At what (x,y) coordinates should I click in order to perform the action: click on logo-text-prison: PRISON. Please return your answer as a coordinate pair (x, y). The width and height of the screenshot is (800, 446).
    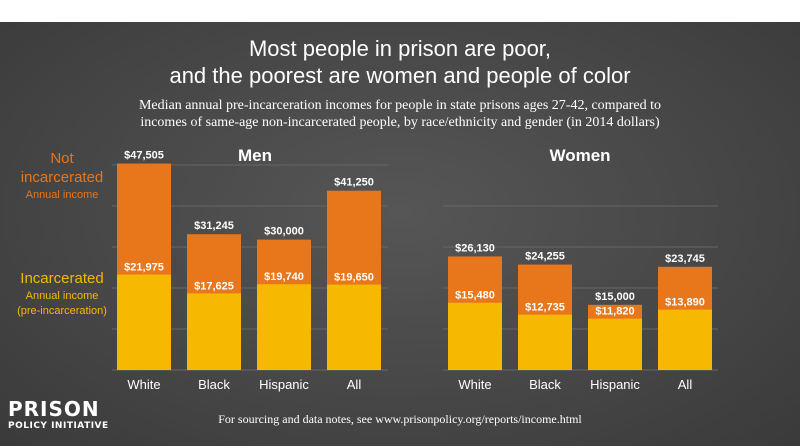
    Looking at the image, I should click on (54, 409).